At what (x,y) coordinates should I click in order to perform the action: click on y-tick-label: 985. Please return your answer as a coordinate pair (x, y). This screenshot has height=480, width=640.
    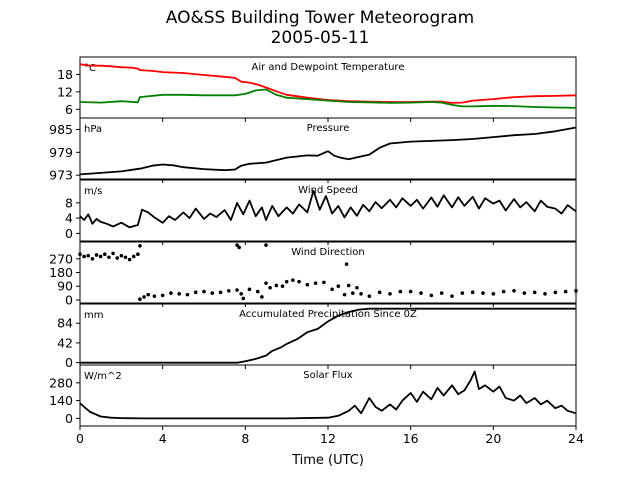
    Looking at the image, I should click on (61, 129).